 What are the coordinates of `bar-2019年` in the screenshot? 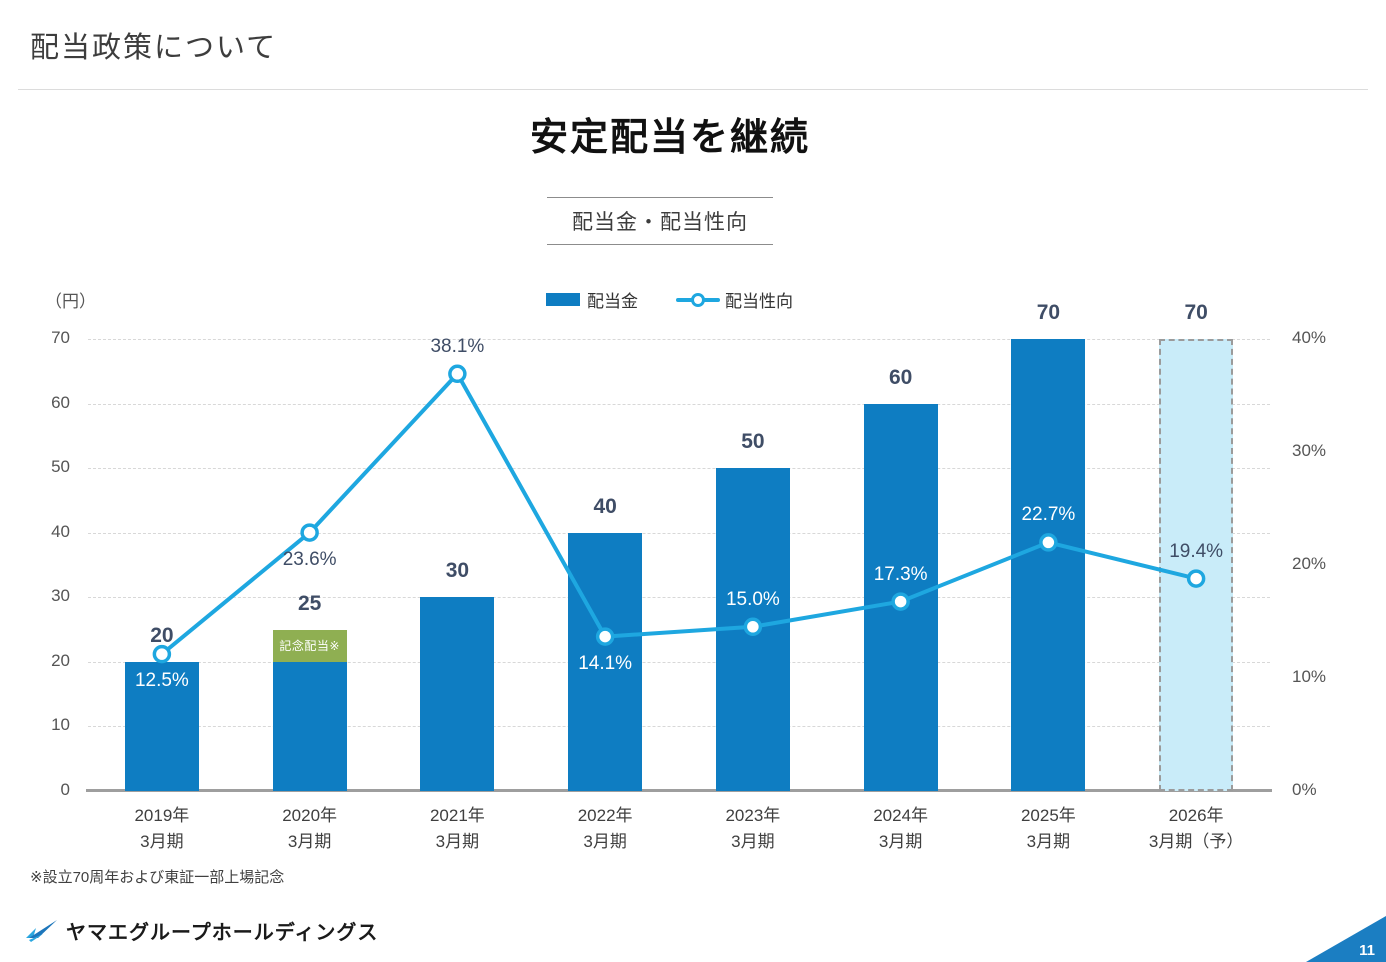 It's located at (161, 726).